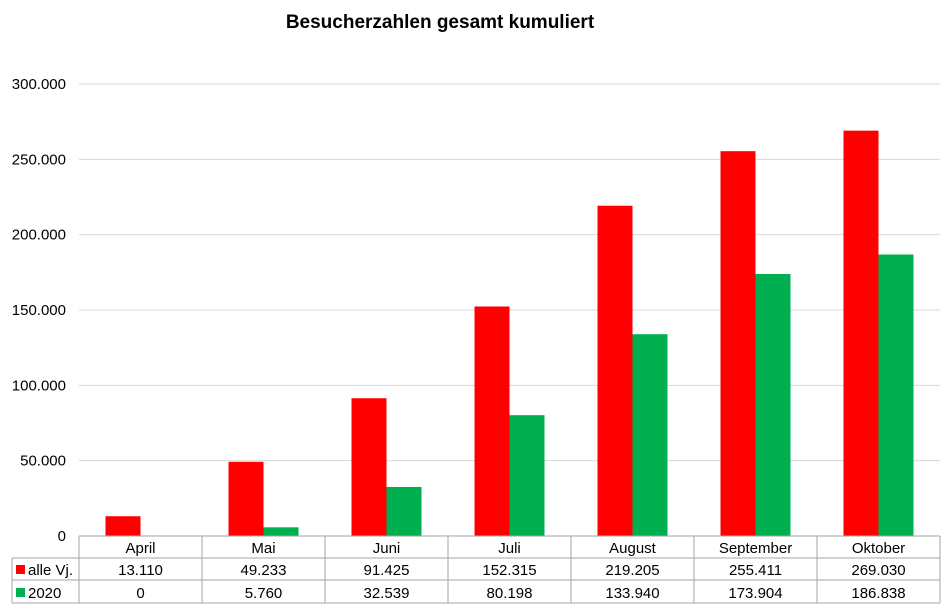 The width and height of the screenshot is (950, 613). Describe the element at coordinates (738, 343) in the screenshot. I see `bar-alle-vj-september` at that location.